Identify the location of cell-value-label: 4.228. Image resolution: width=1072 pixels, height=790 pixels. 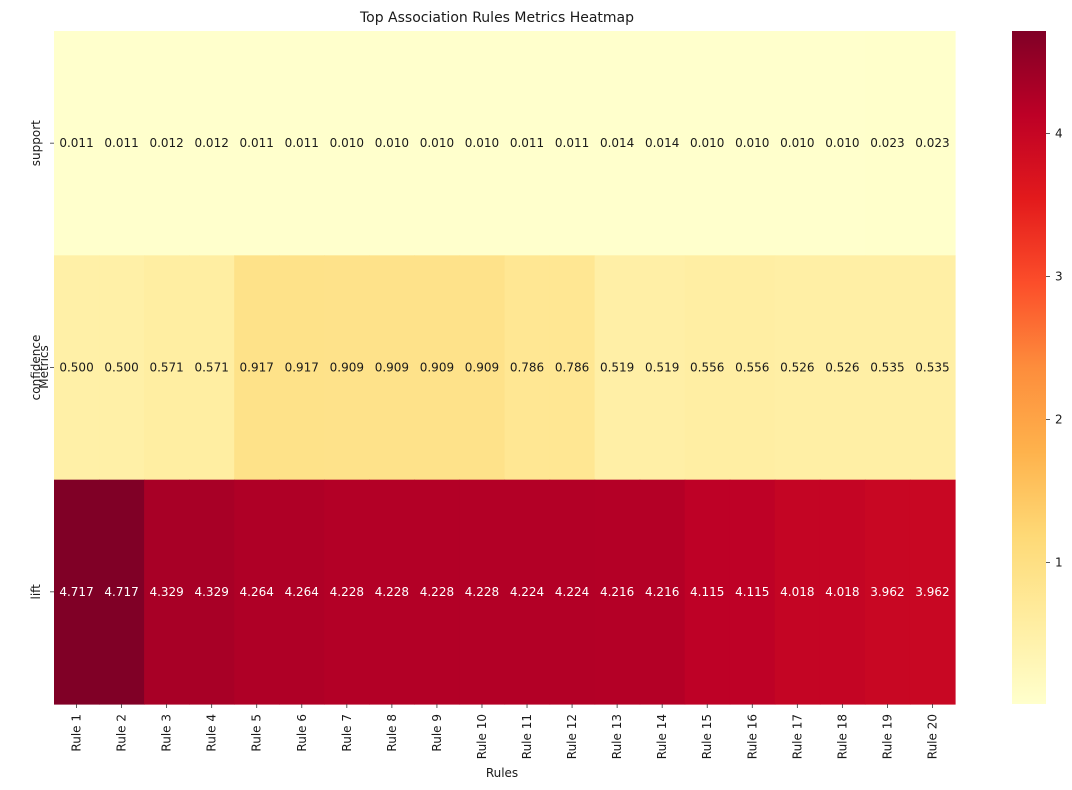
(482, 592).